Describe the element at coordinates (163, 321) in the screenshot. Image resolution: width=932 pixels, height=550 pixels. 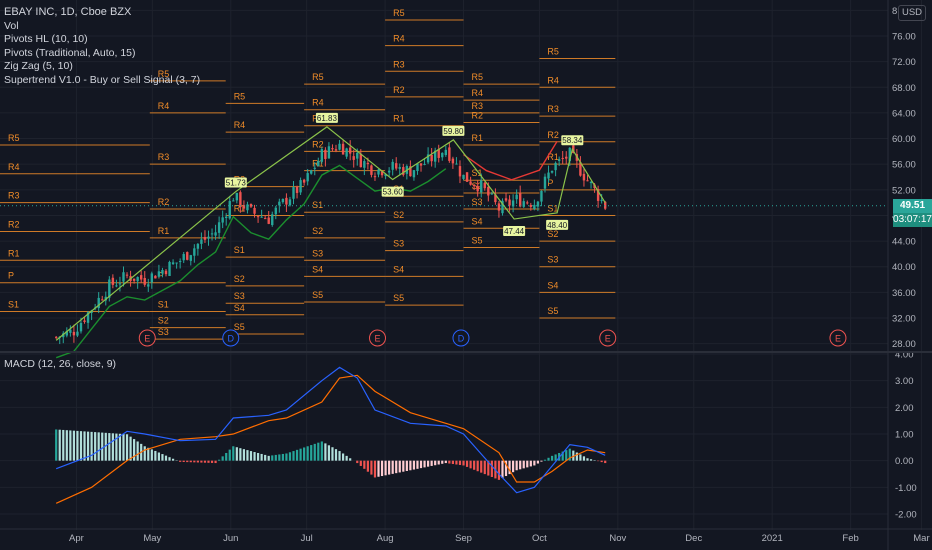
I see `pivot-label-s2: S2` at that location.